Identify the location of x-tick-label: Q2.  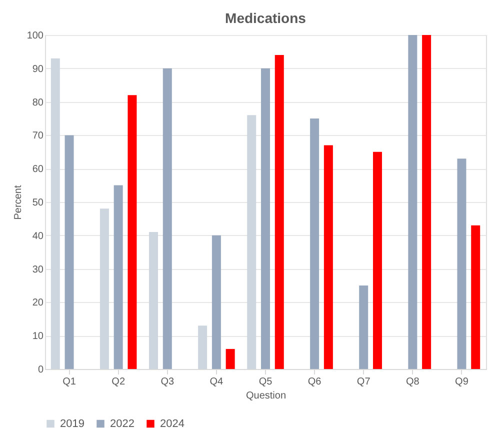
(119, 382).